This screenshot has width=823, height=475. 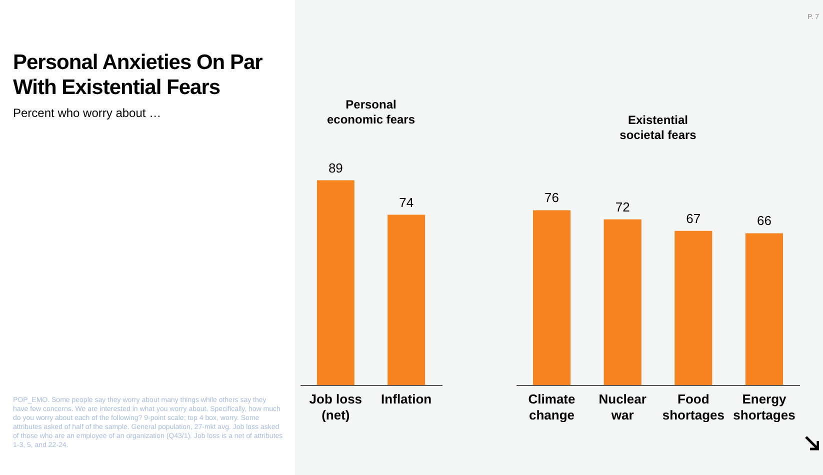 What do you see at coordinates (622, 206) in the screenshot?
I see `data-label: 72` at bounding box center [622, 206].